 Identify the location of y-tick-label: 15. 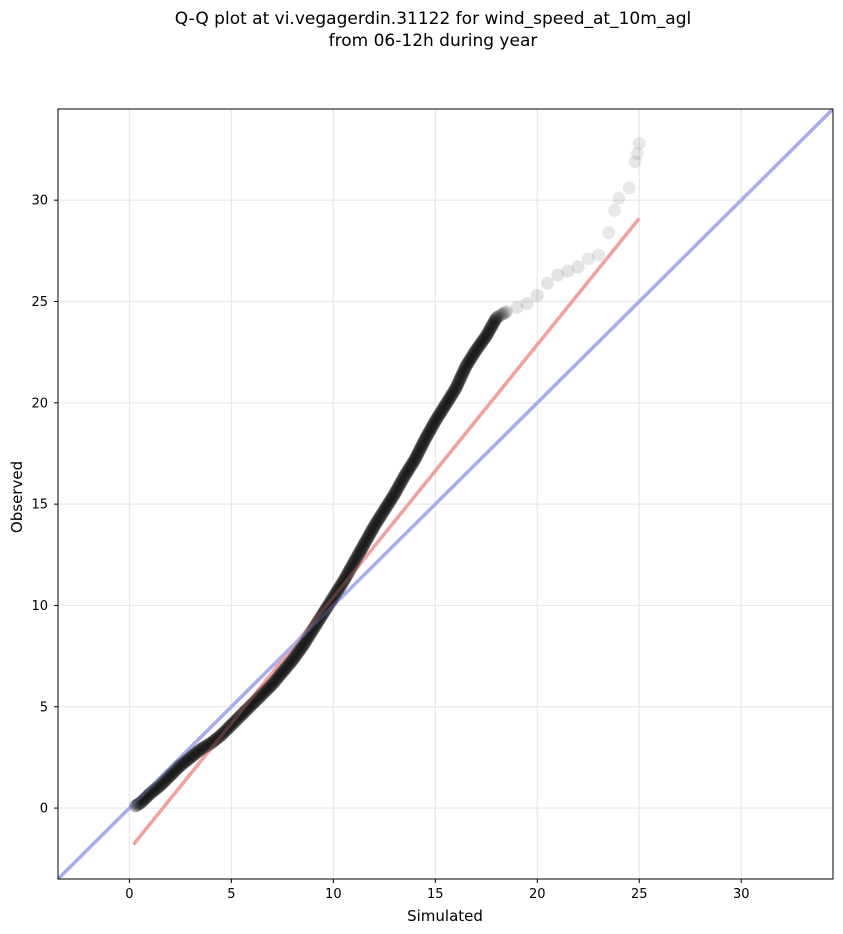
(39, 505).